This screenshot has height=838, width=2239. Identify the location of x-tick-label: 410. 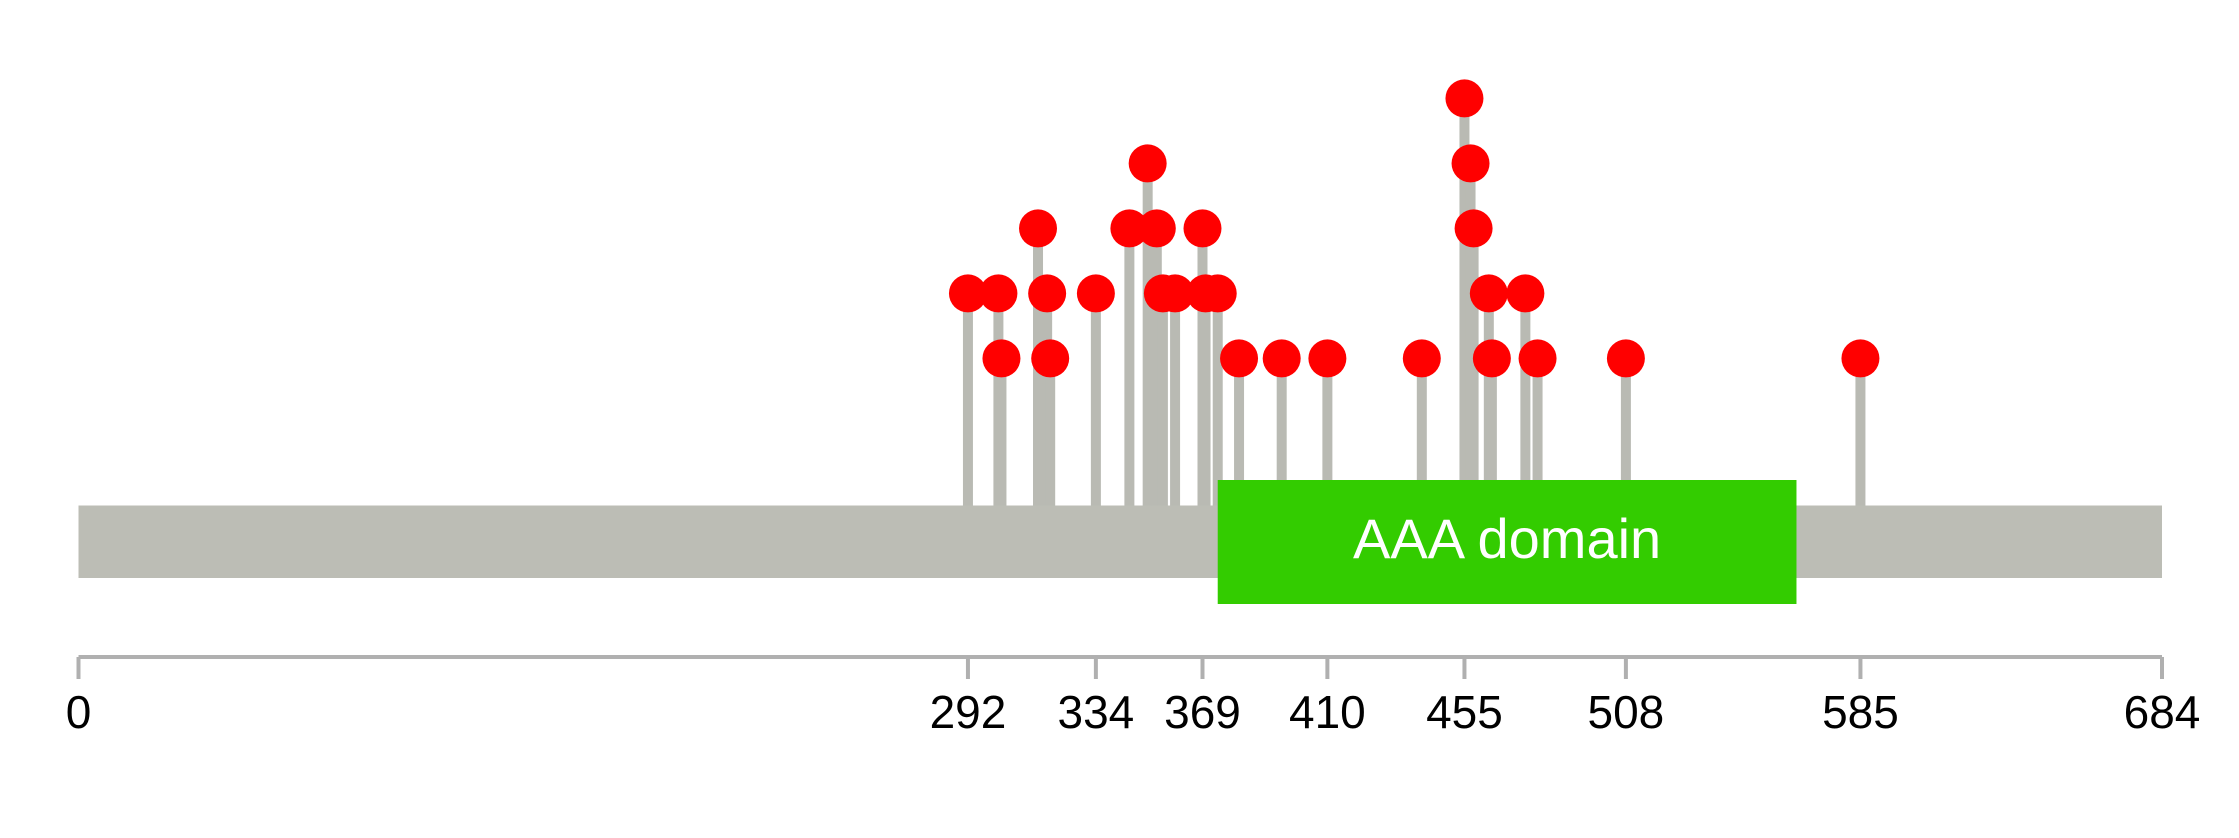
(1327, 712).